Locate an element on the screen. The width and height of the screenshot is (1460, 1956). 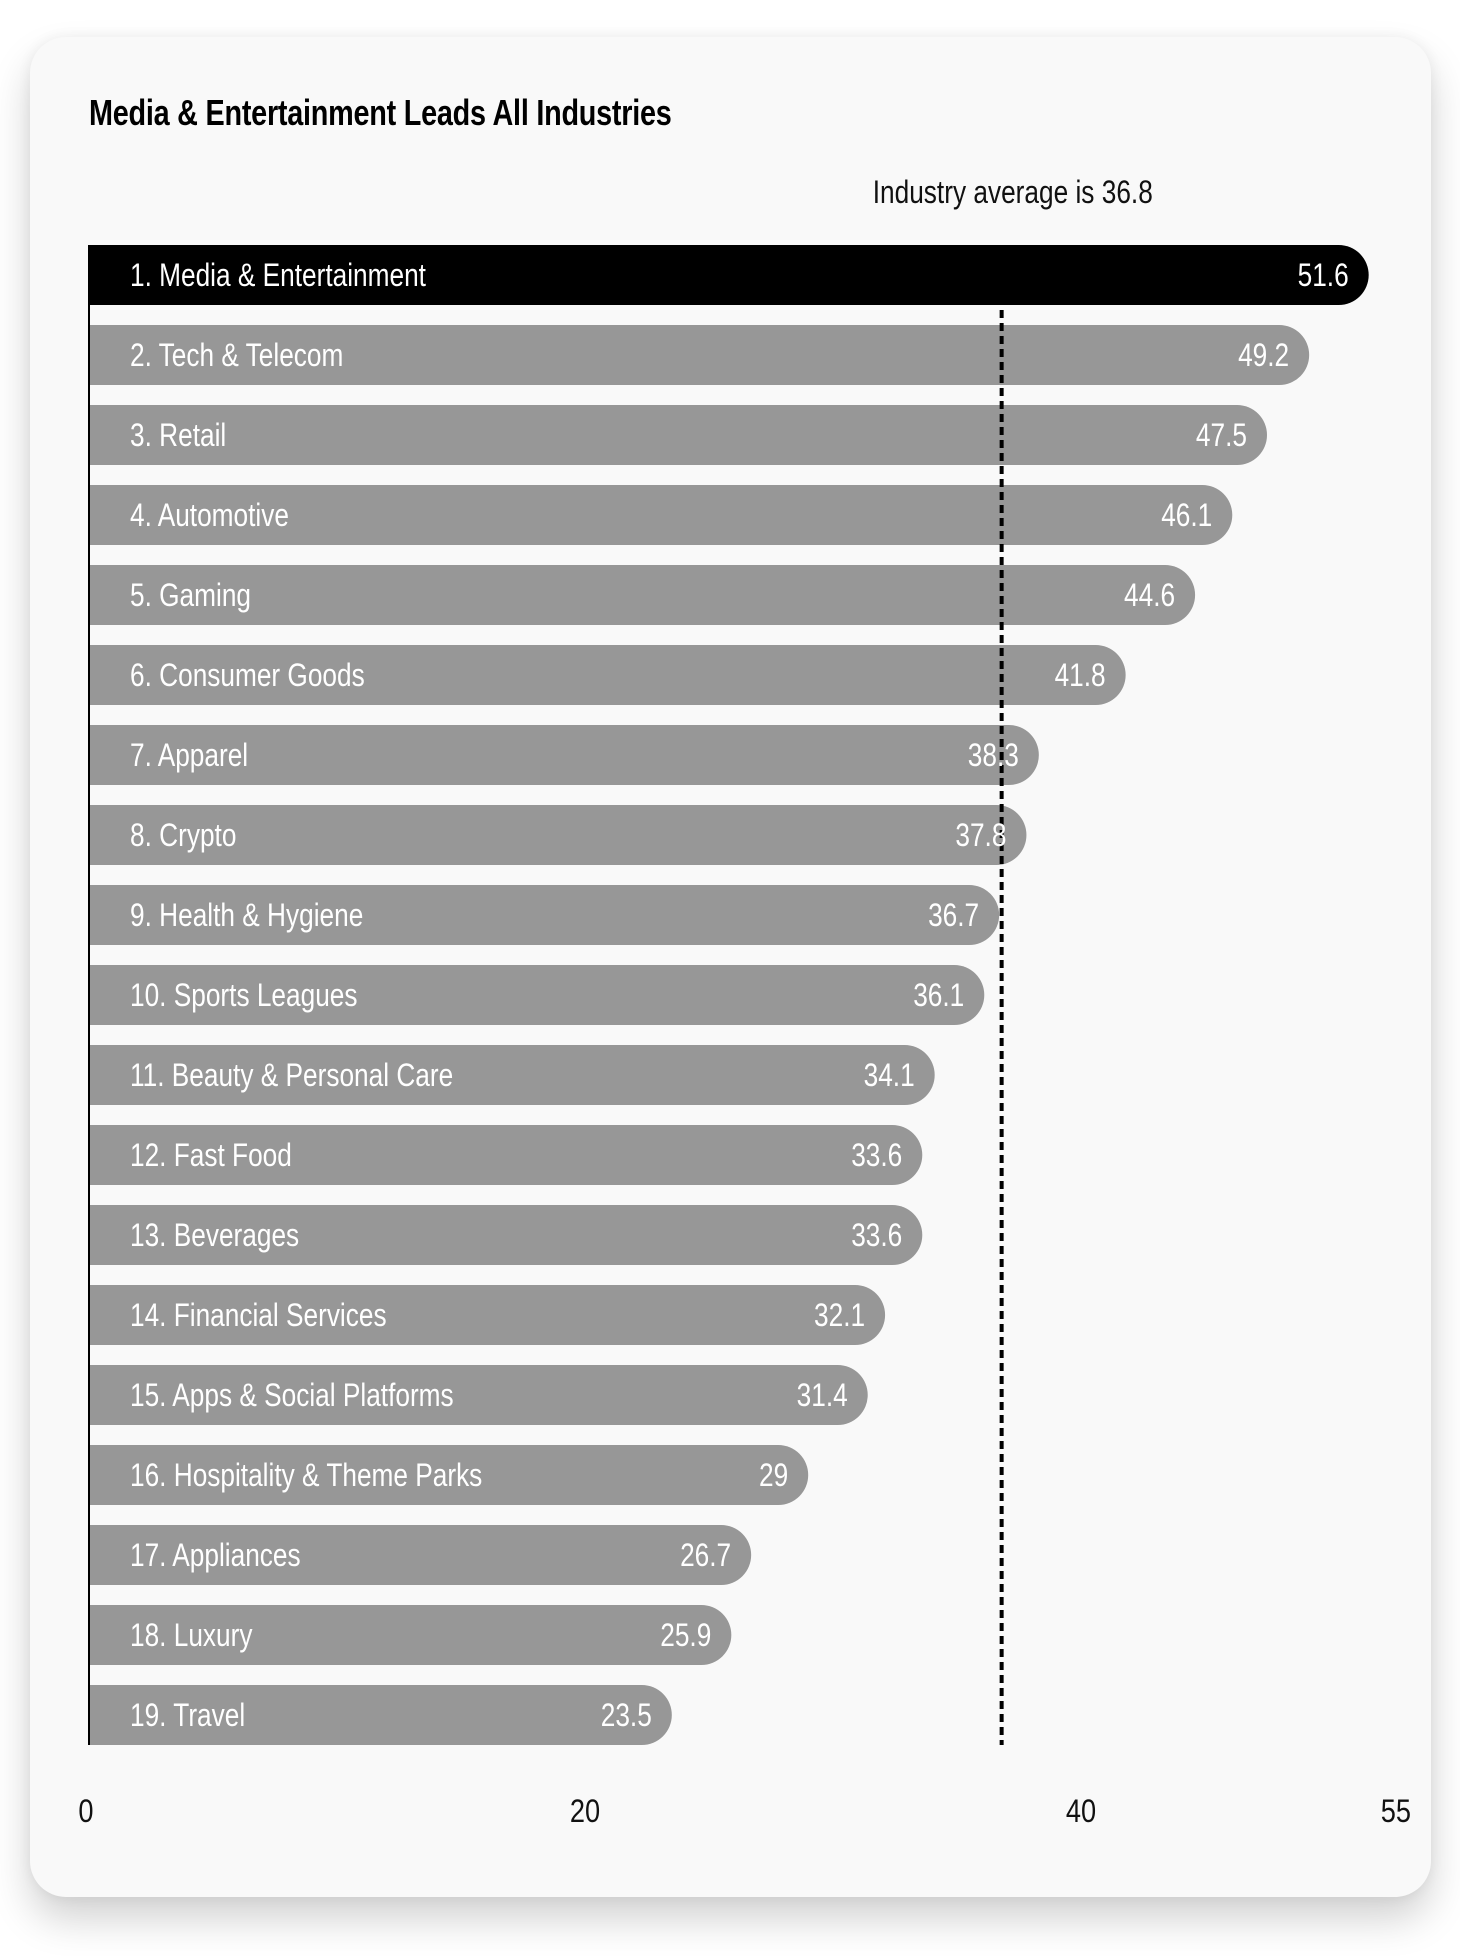
bar-value-label: 44.6 is located at coordinates (1149, 596).